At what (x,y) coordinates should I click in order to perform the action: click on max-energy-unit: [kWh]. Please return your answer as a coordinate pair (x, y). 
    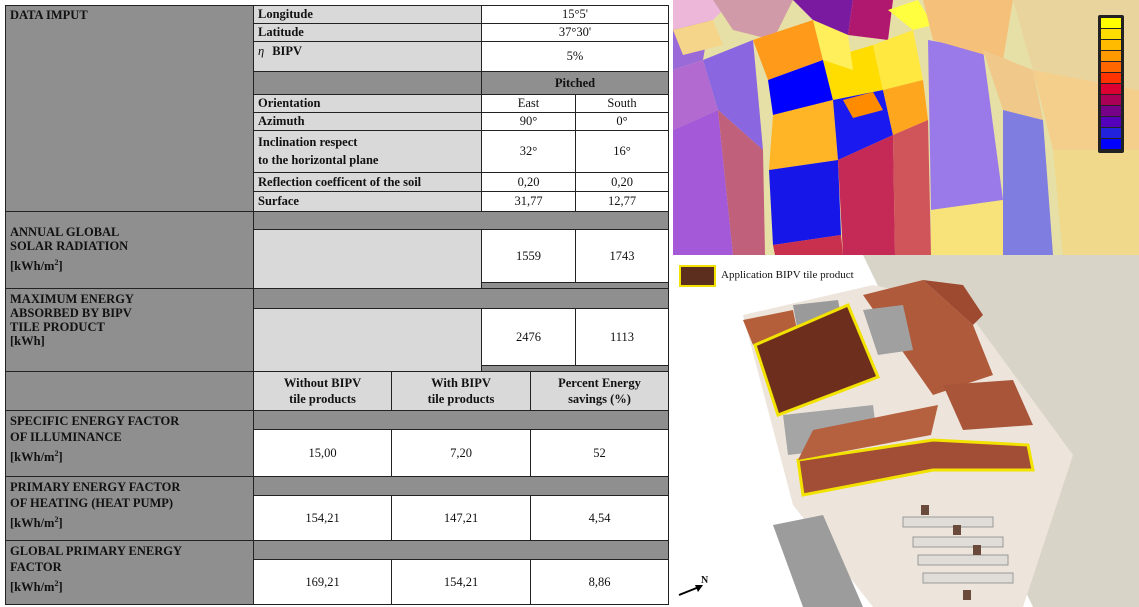
    Looking at the image, I should click on (27, 341).